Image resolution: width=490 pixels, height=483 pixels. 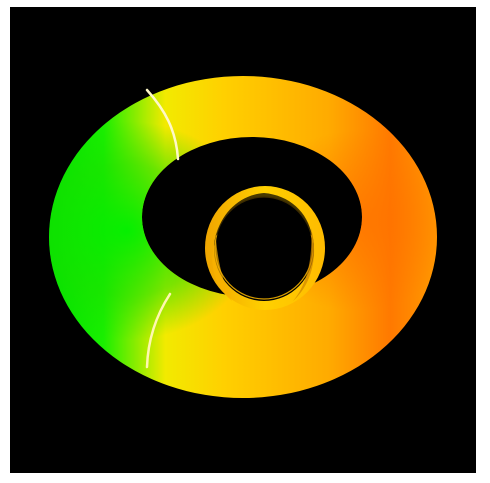 What do you see at coordinates (264, 214) in the screenshot?
I see `inner-ring-shadow` at bounding box center [264, 214].